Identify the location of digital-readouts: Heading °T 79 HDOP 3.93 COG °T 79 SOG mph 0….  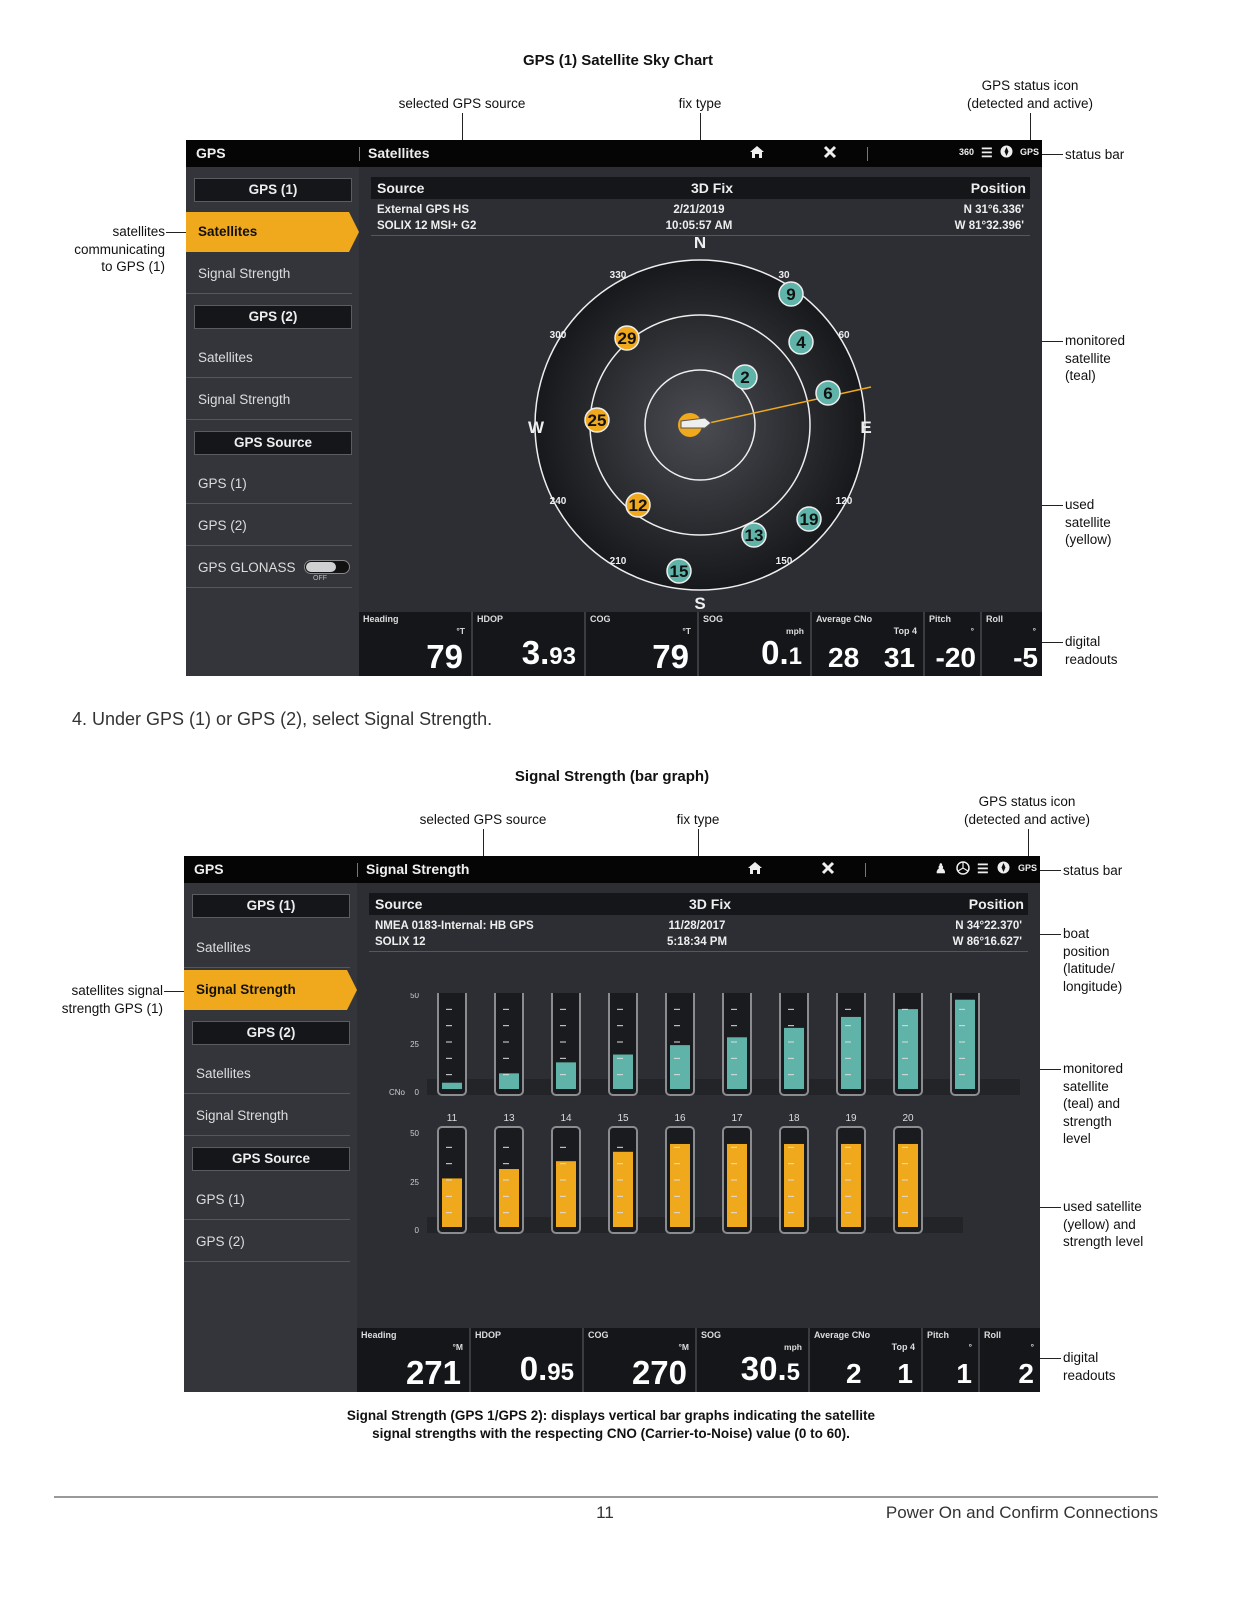
(700, 644).